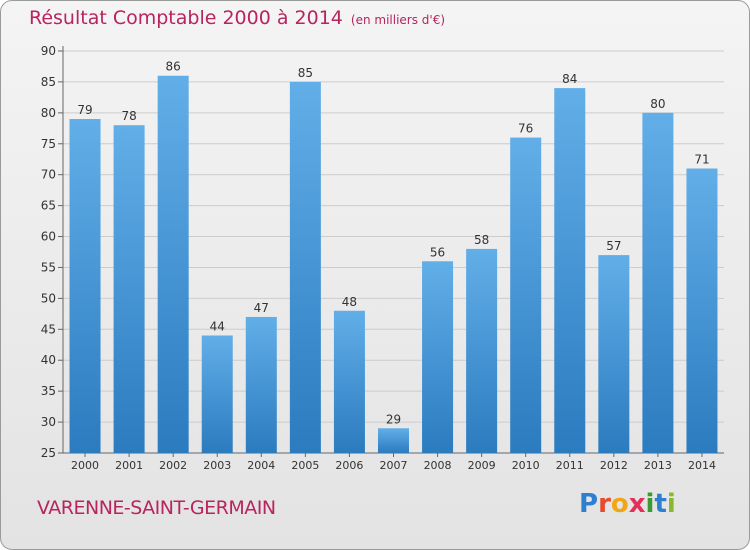  What do you see at coordinates (128, 116) in the screenshot?
I see `data-label-2001: 78` at bounding box center [128, 116].